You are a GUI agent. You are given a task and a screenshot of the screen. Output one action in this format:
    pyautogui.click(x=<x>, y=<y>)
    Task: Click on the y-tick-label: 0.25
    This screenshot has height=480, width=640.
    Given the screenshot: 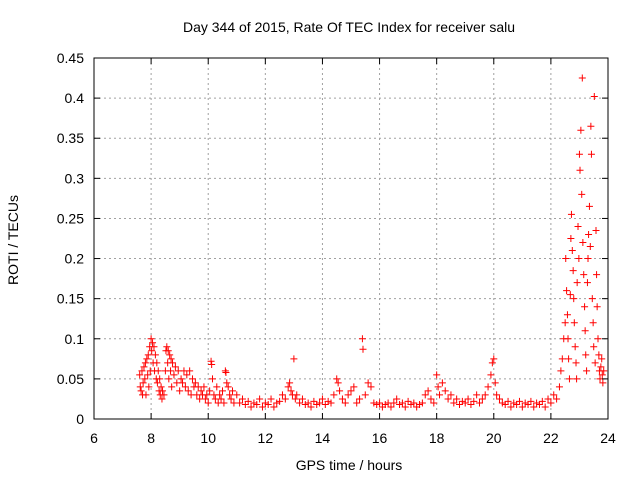 What is the action you would take?
    pyautogui.click(x=70, y=218)
    